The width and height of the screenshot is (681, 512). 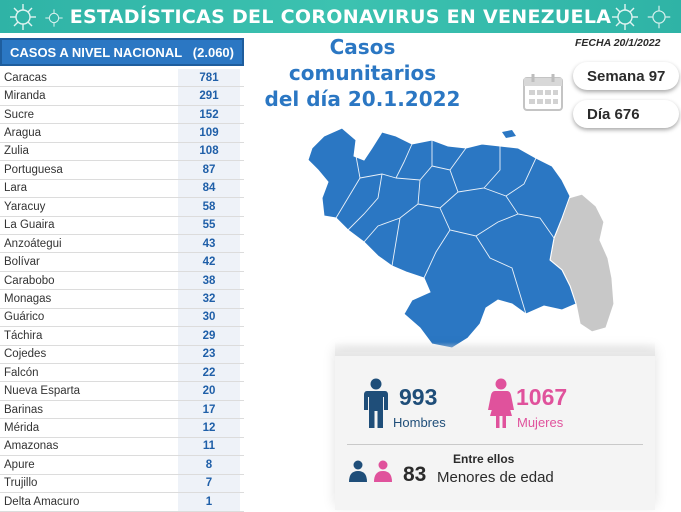 I want to click on map-region-nueva-esparta, so click(x=509, y=134).